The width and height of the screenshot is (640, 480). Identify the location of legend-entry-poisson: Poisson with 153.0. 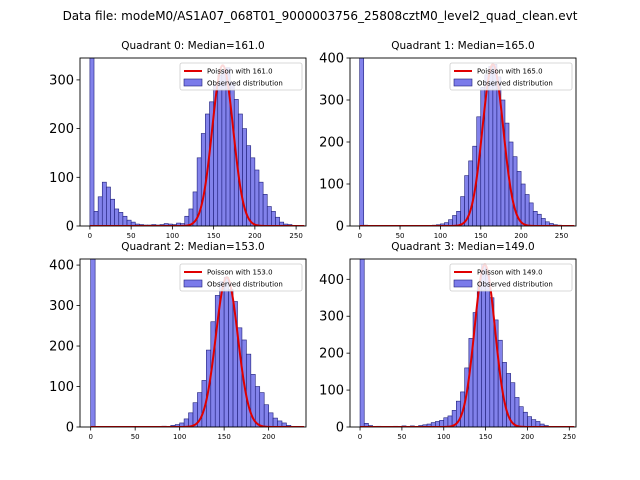
(240, 273).